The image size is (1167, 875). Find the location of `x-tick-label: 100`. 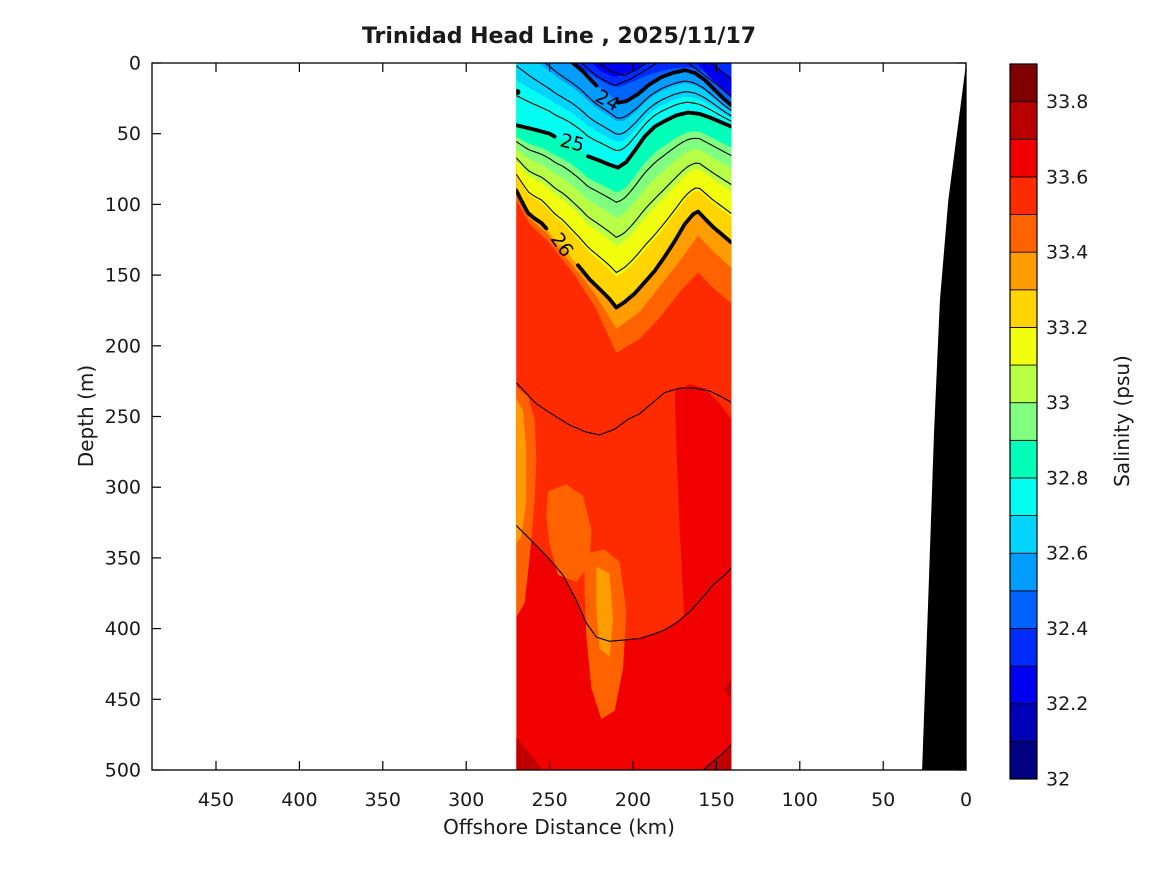

x-tick-label: 100 is located at coordinates (800, 800).